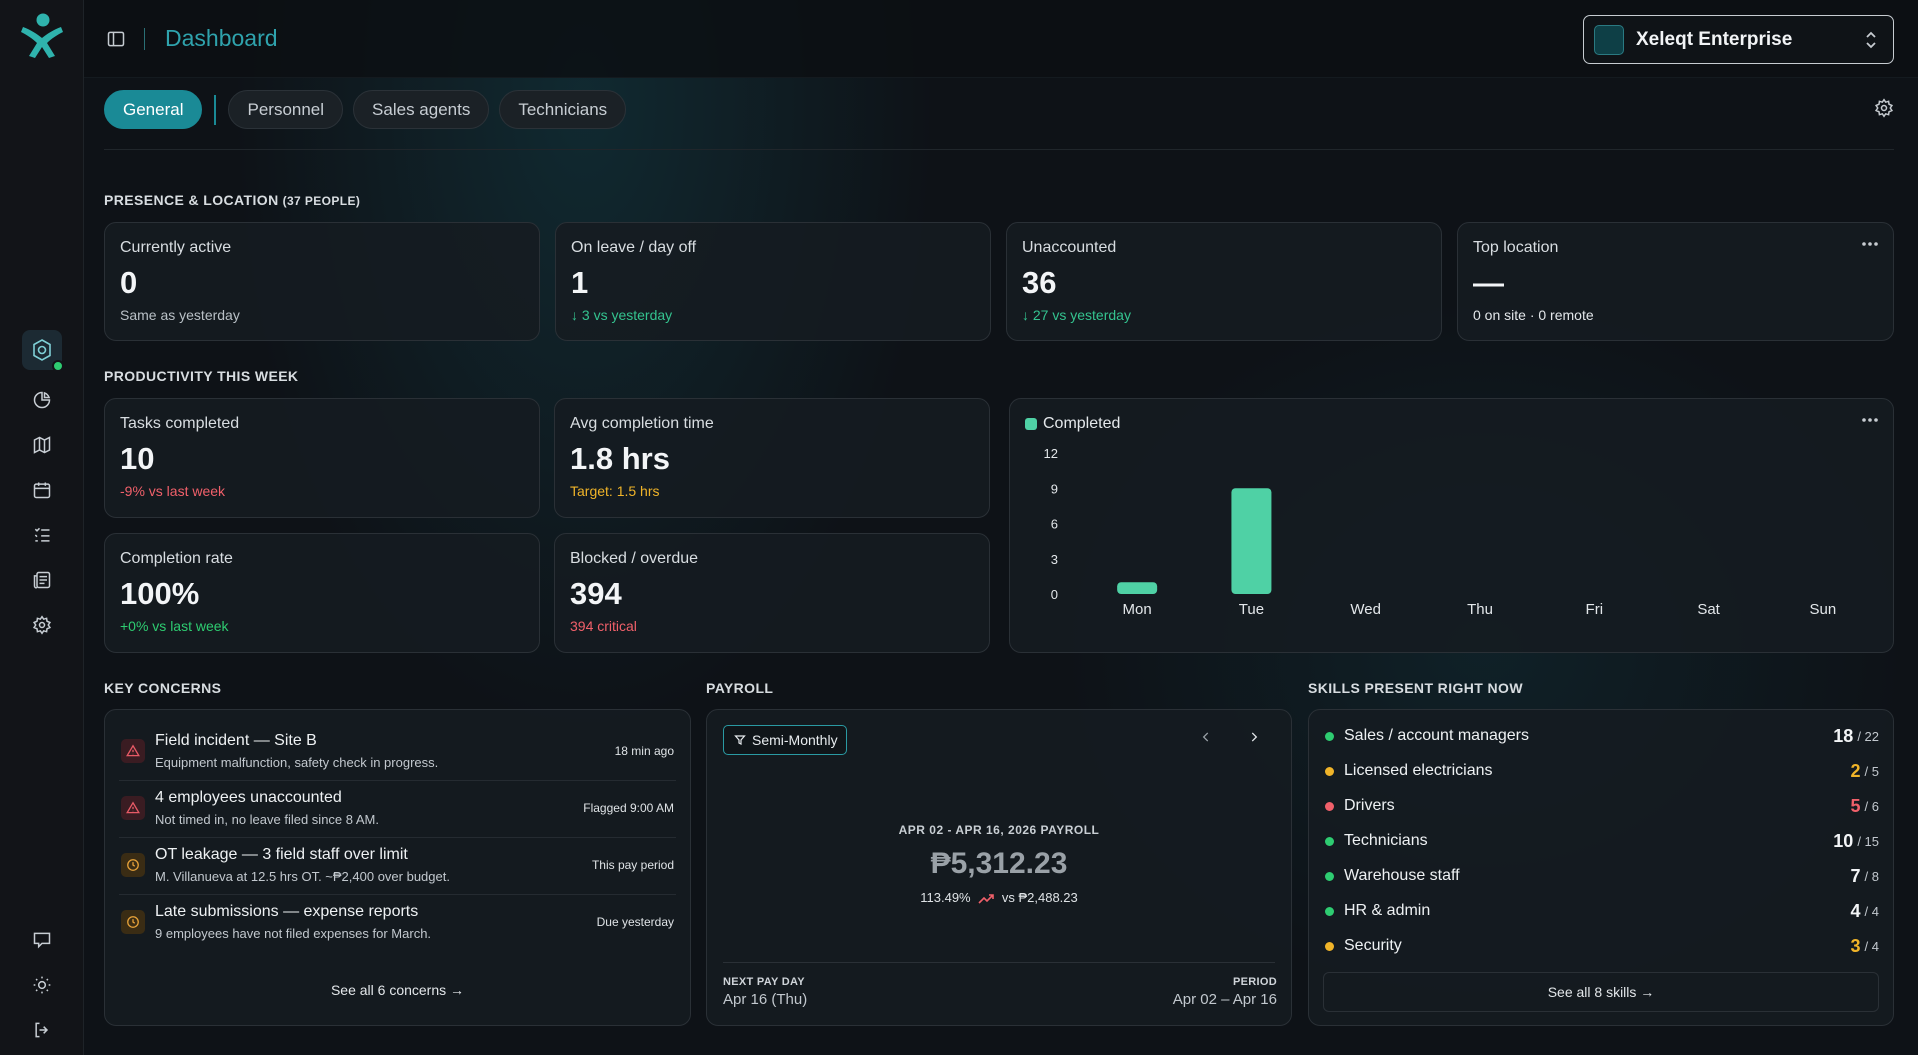 This screenshot has width=1918, height=1055. I want to click on stat-note: 394 critical, so click(603, 626).